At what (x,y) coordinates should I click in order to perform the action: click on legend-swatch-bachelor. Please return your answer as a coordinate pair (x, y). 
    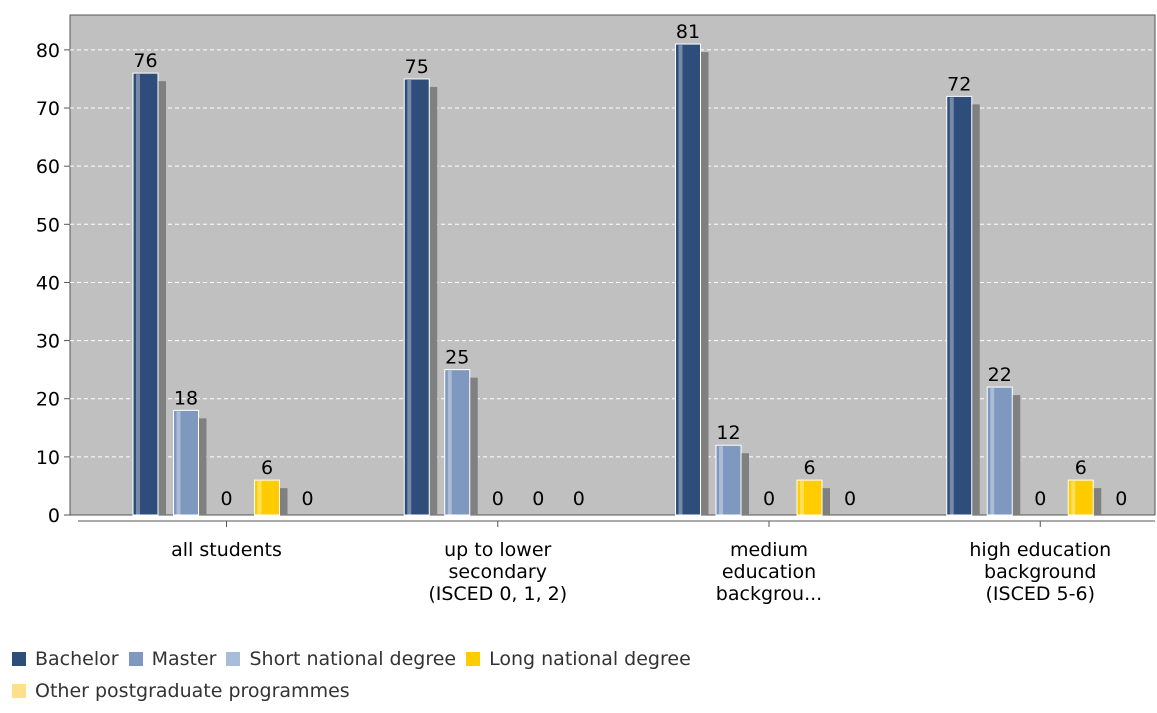
    Looking at the image, I should click on (19, 659).